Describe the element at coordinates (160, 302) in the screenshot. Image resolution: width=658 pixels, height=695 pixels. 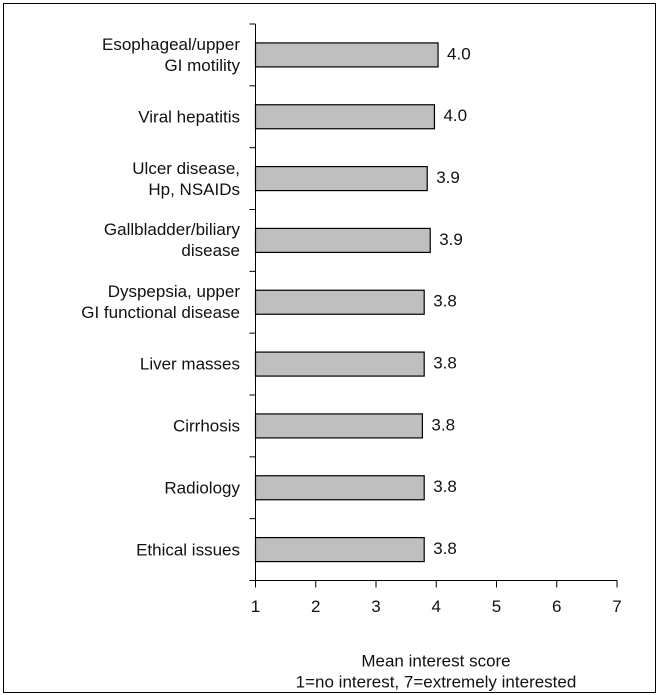
I see `category-label: Dyspepsia, upper GI functional disease` at that location.